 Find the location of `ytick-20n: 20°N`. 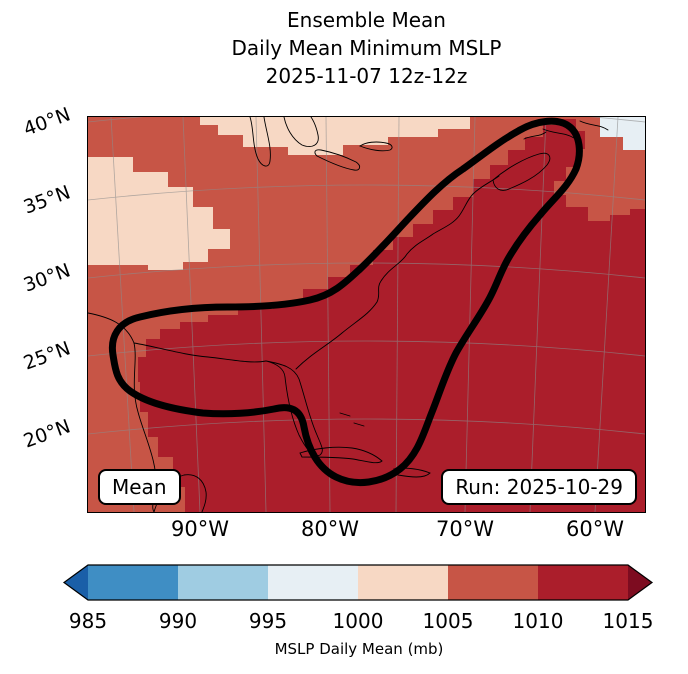

ytick-20n: 20°N is located at coordinates (47, 434).